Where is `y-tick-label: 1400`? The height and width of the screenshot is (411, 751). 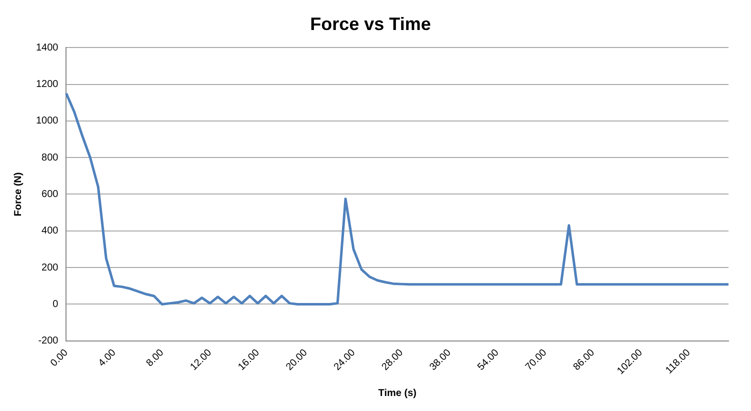 y-tick-label: 1400 is located at coordinates (47, 48).